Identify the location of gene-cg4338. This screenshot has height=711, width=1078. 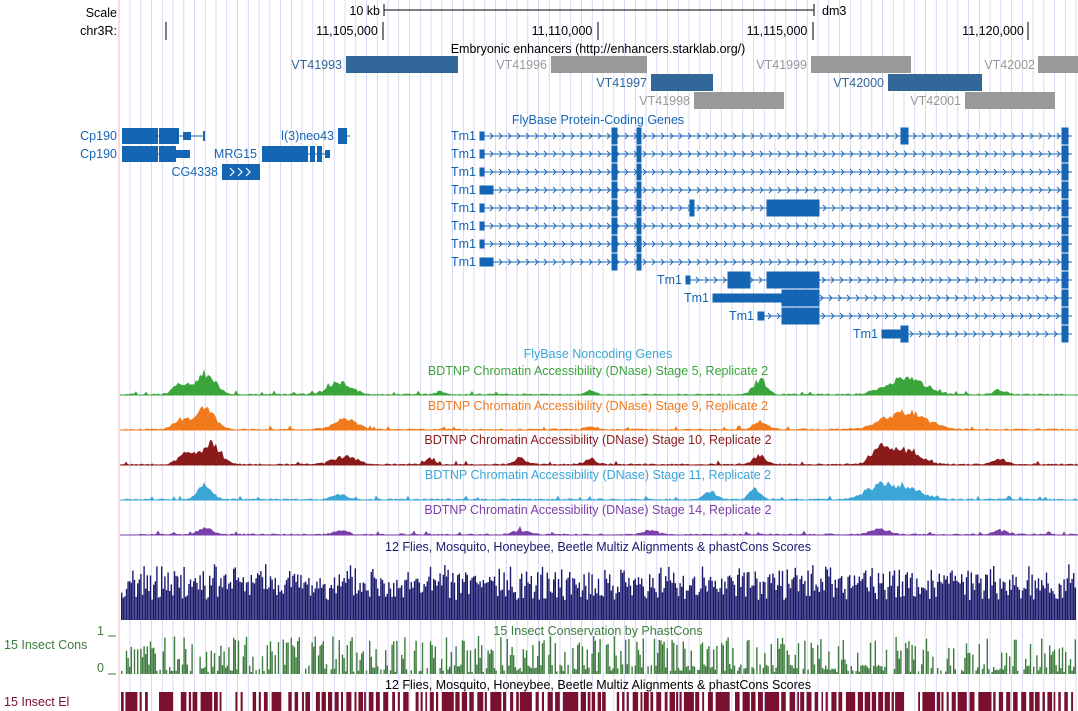
(241, 172).